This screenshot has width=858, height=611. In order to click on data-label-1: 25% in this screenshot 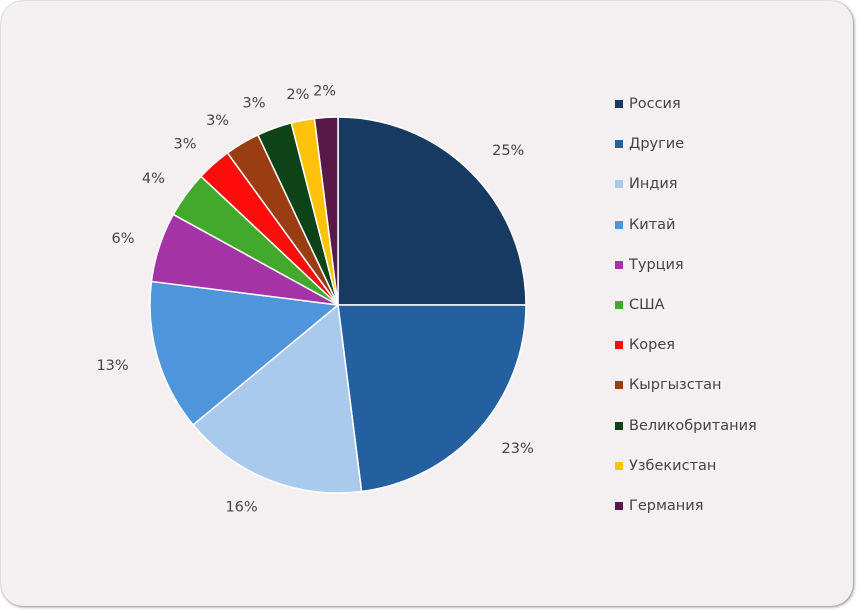, I will do `click(508, 151)`.